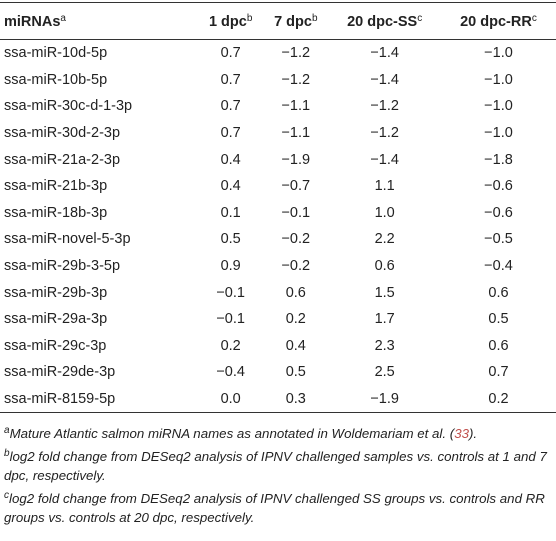  I want to click on header-text: miRNAs, so click(32, 21).